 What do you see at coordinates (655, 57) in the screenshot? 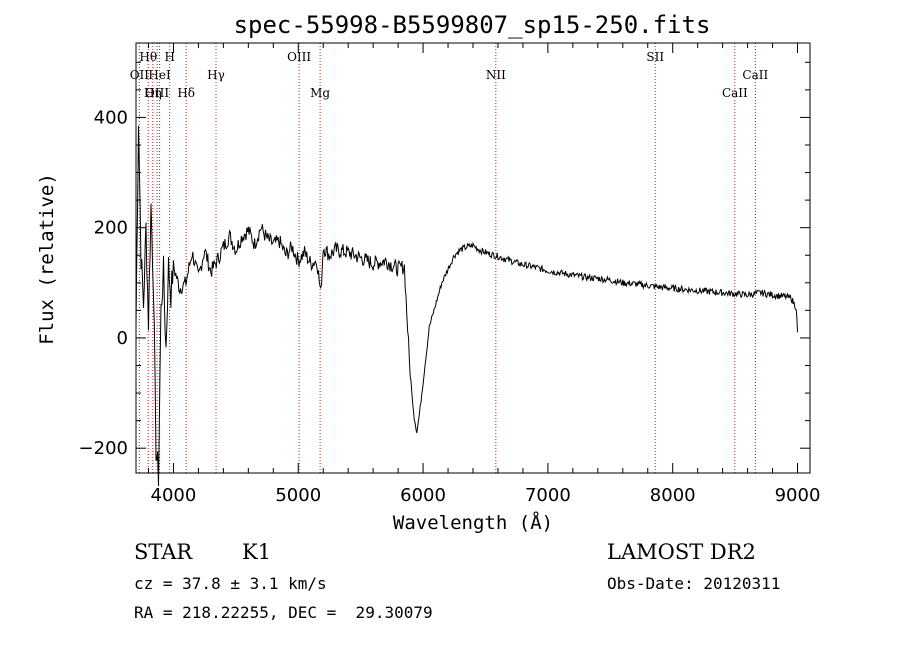
I see `spectral-line-label: SII` at bounding box center [655, 57].